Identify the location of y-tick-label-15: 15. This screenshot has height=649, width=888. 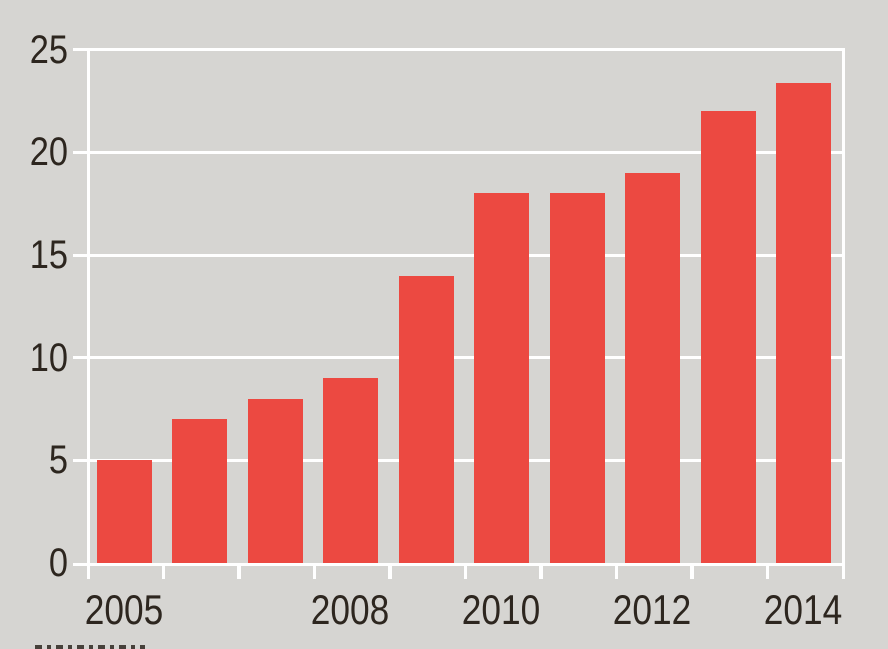
(48, 255).